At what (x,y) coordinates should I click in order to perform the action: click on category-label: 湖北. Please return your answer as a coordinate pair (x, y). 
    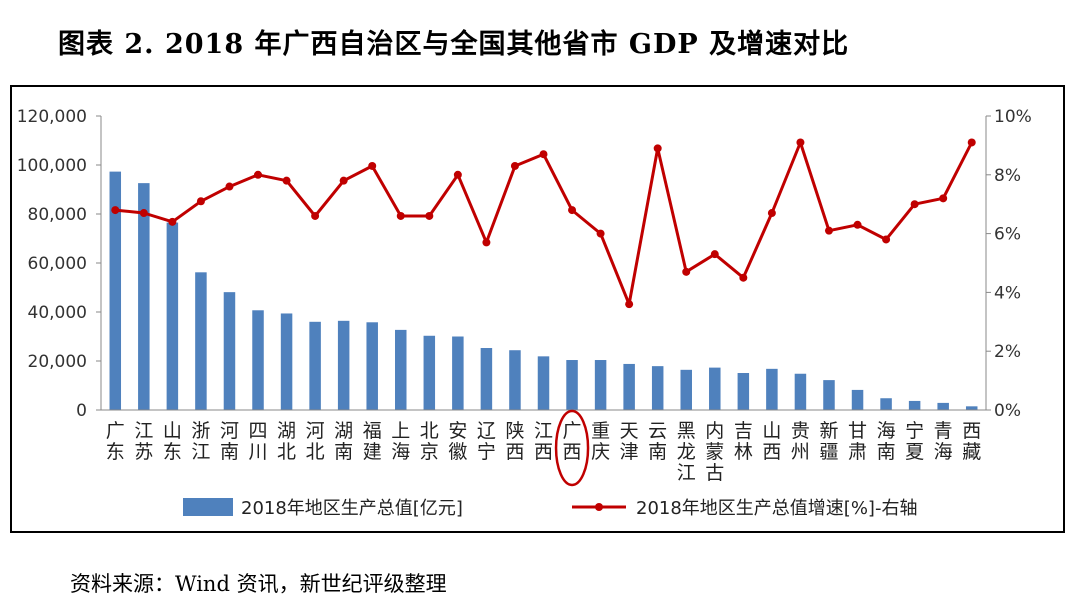
    Looking at the image, I should click on (286, 441).